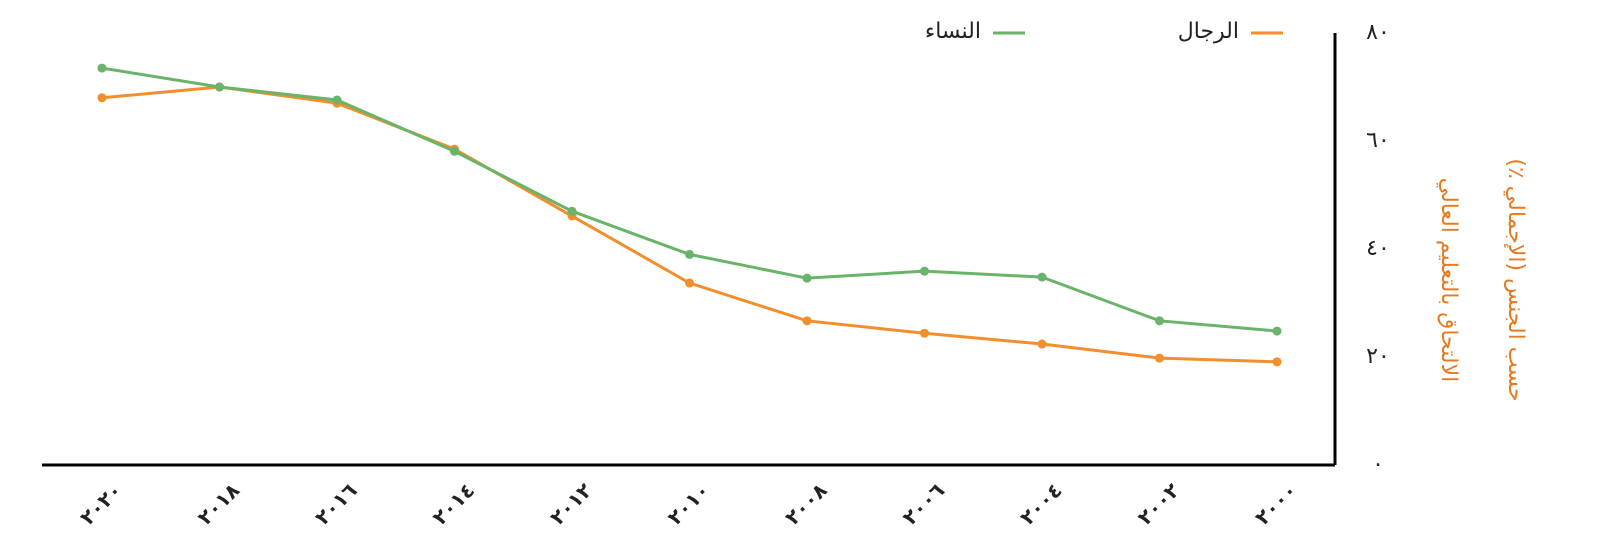  What do you see at coordinates (570, 503) in the screenshot?
I see `x-tick-label: ٢٠١٢` at bounding box center [570, 503].